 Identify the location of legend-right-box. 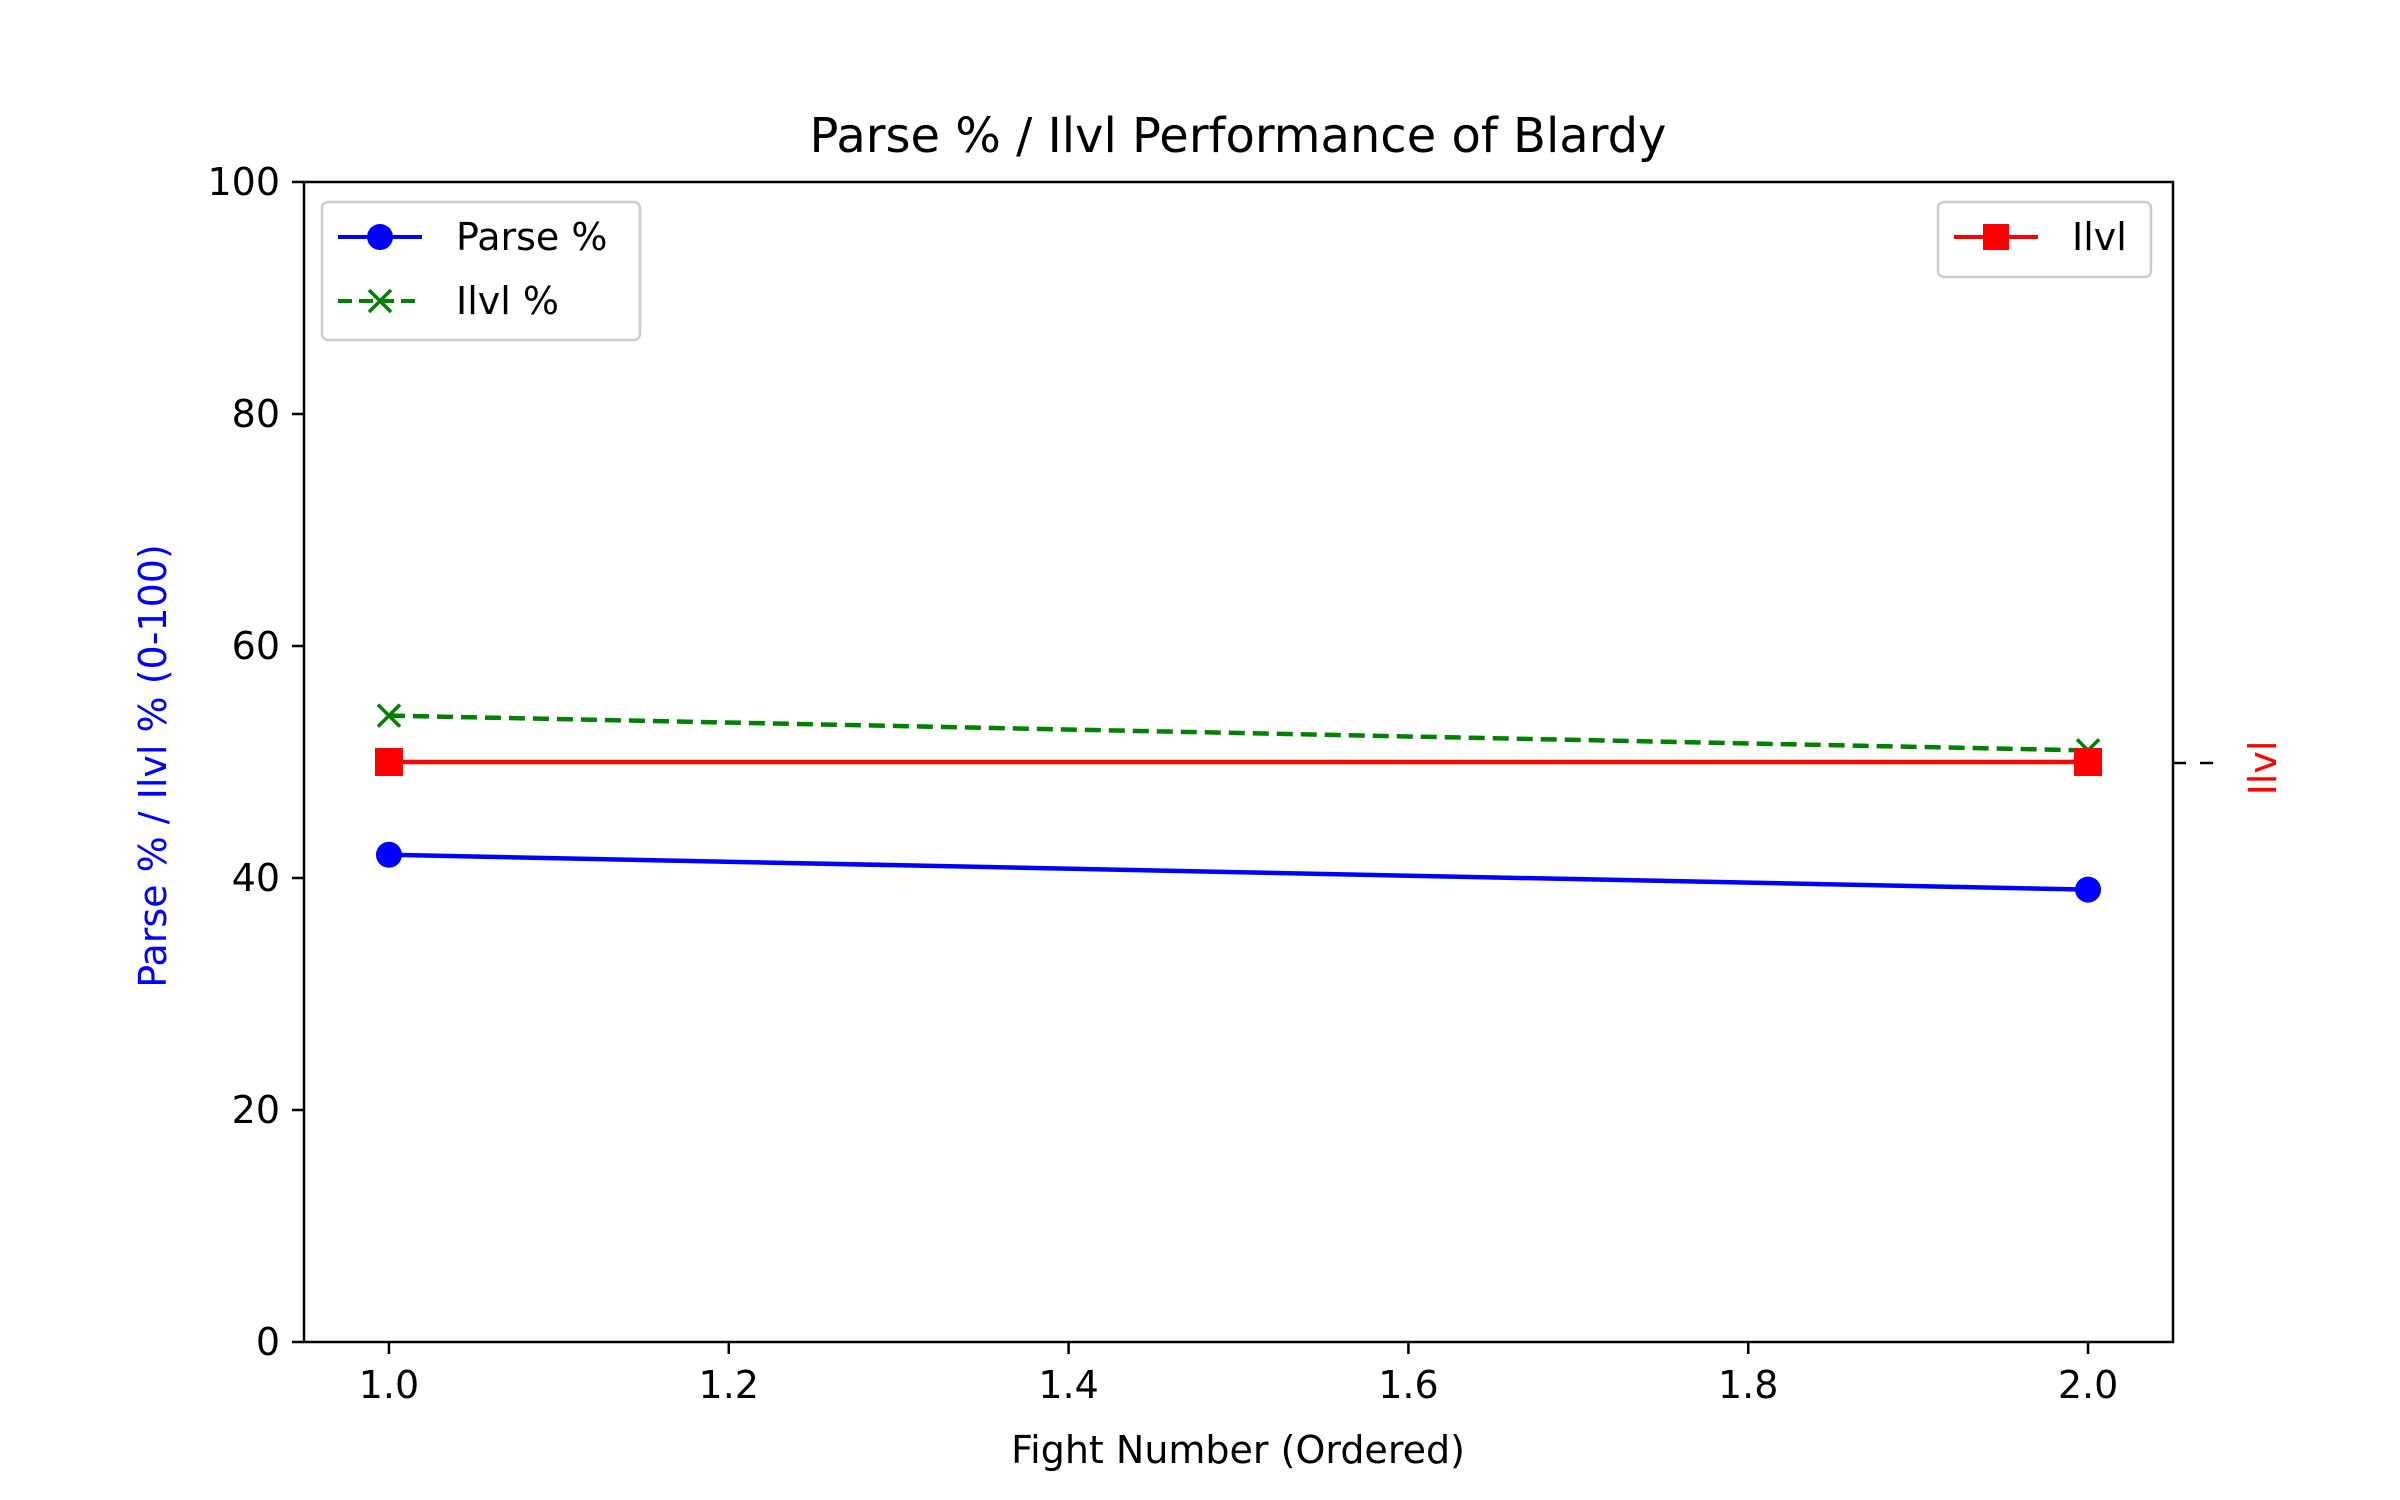
(2044, 239).